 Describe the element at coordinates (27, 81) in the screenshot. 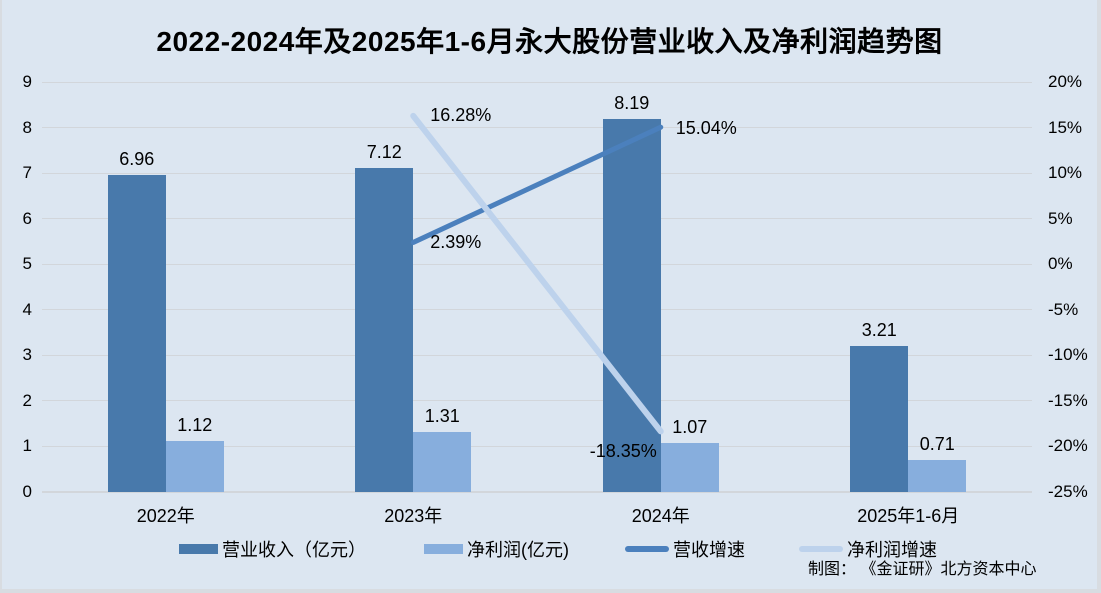

I see `y-axis-tick-label: 9` at that location.